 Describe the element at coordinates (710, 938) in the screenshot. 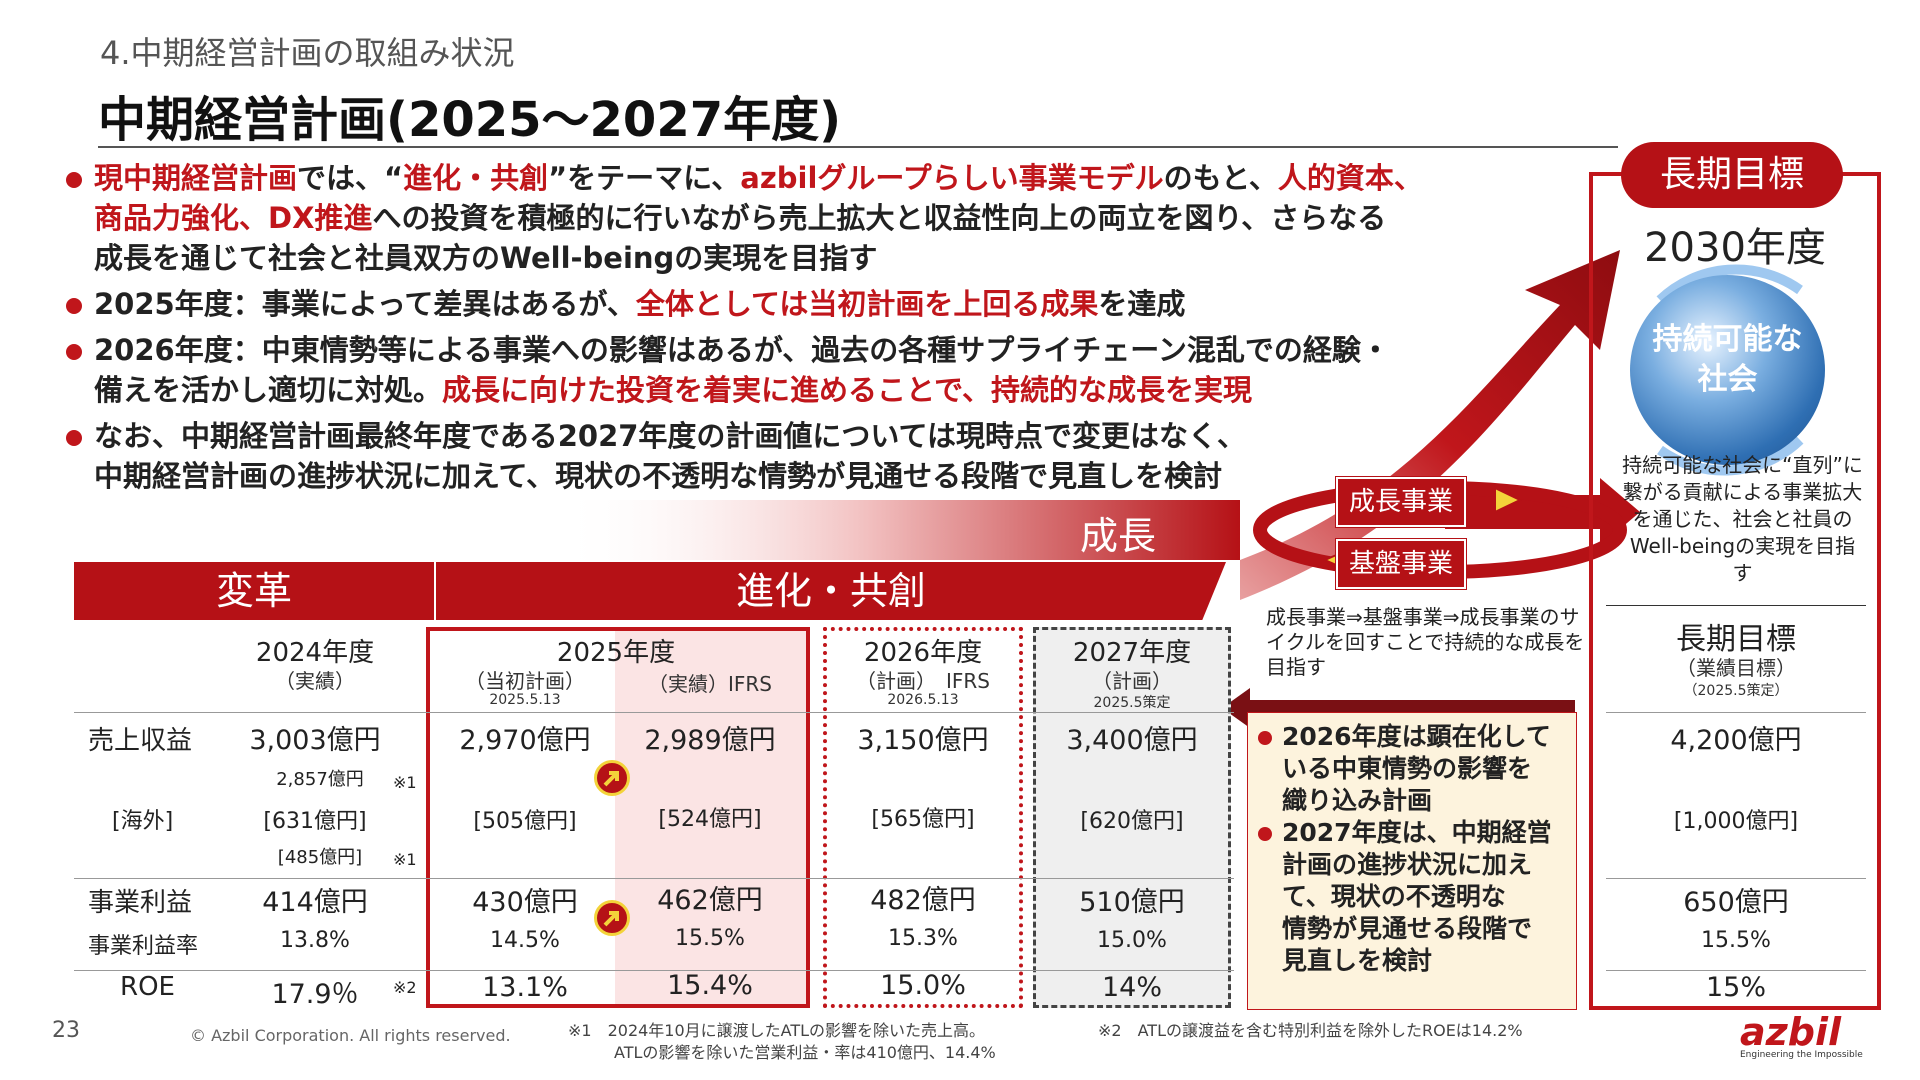

I see `op-margin-2025-actual: 15.5%` at that location.